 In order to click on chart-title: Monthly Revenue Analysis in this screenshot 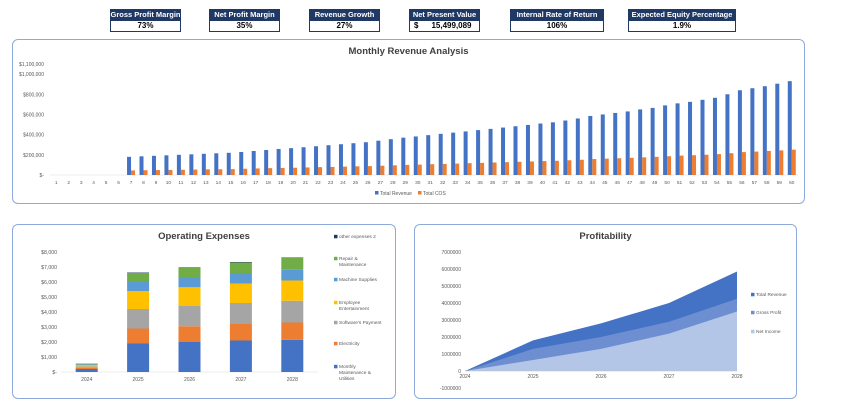, I will do `click(408, 51)`.